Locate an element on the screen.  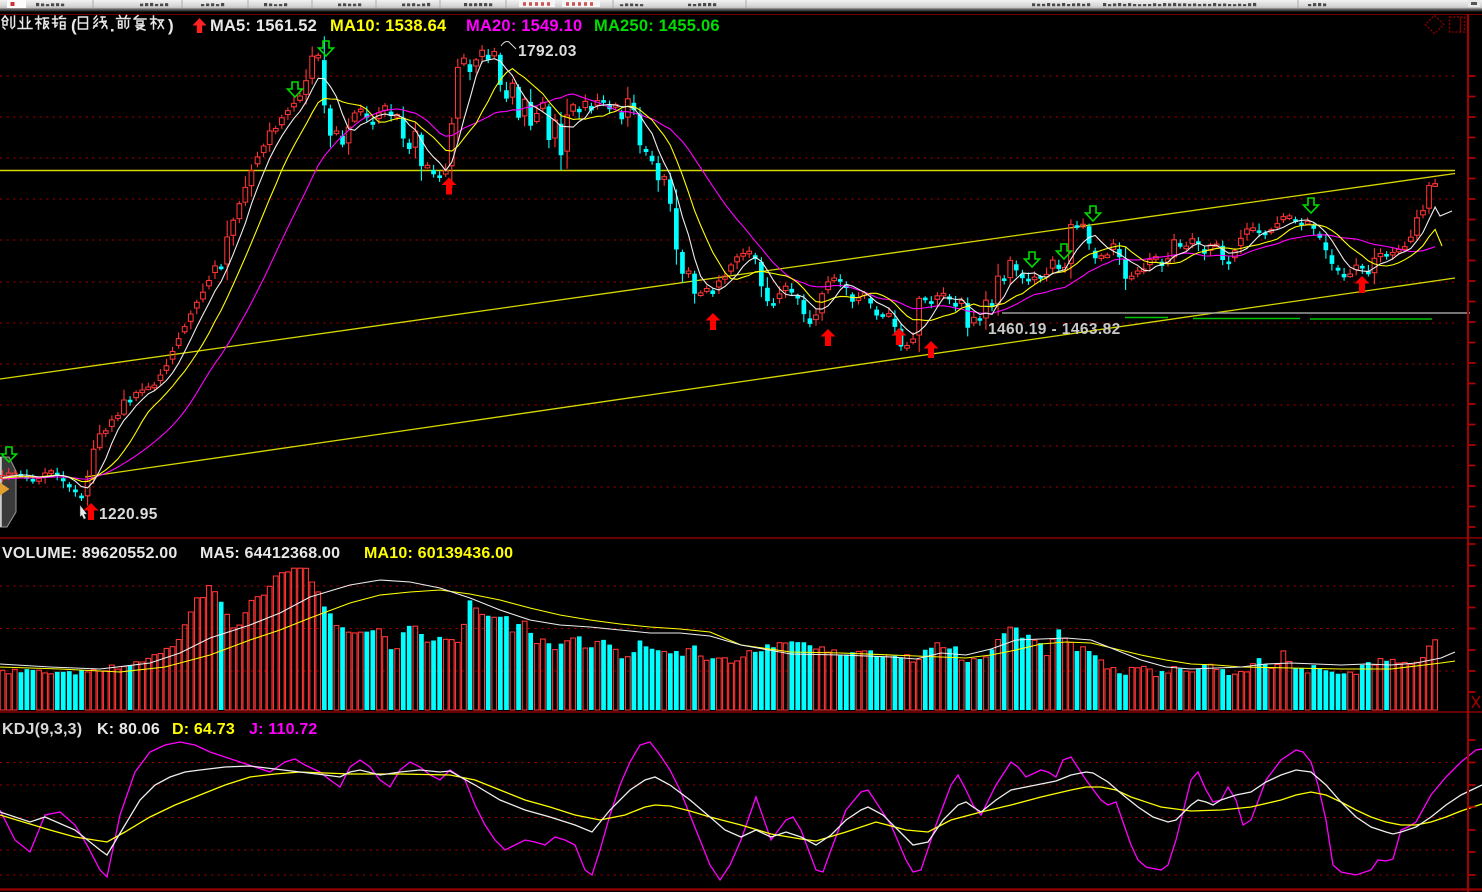
svg-text: MA20: 1549.10 is located at coordinates (524, 26).